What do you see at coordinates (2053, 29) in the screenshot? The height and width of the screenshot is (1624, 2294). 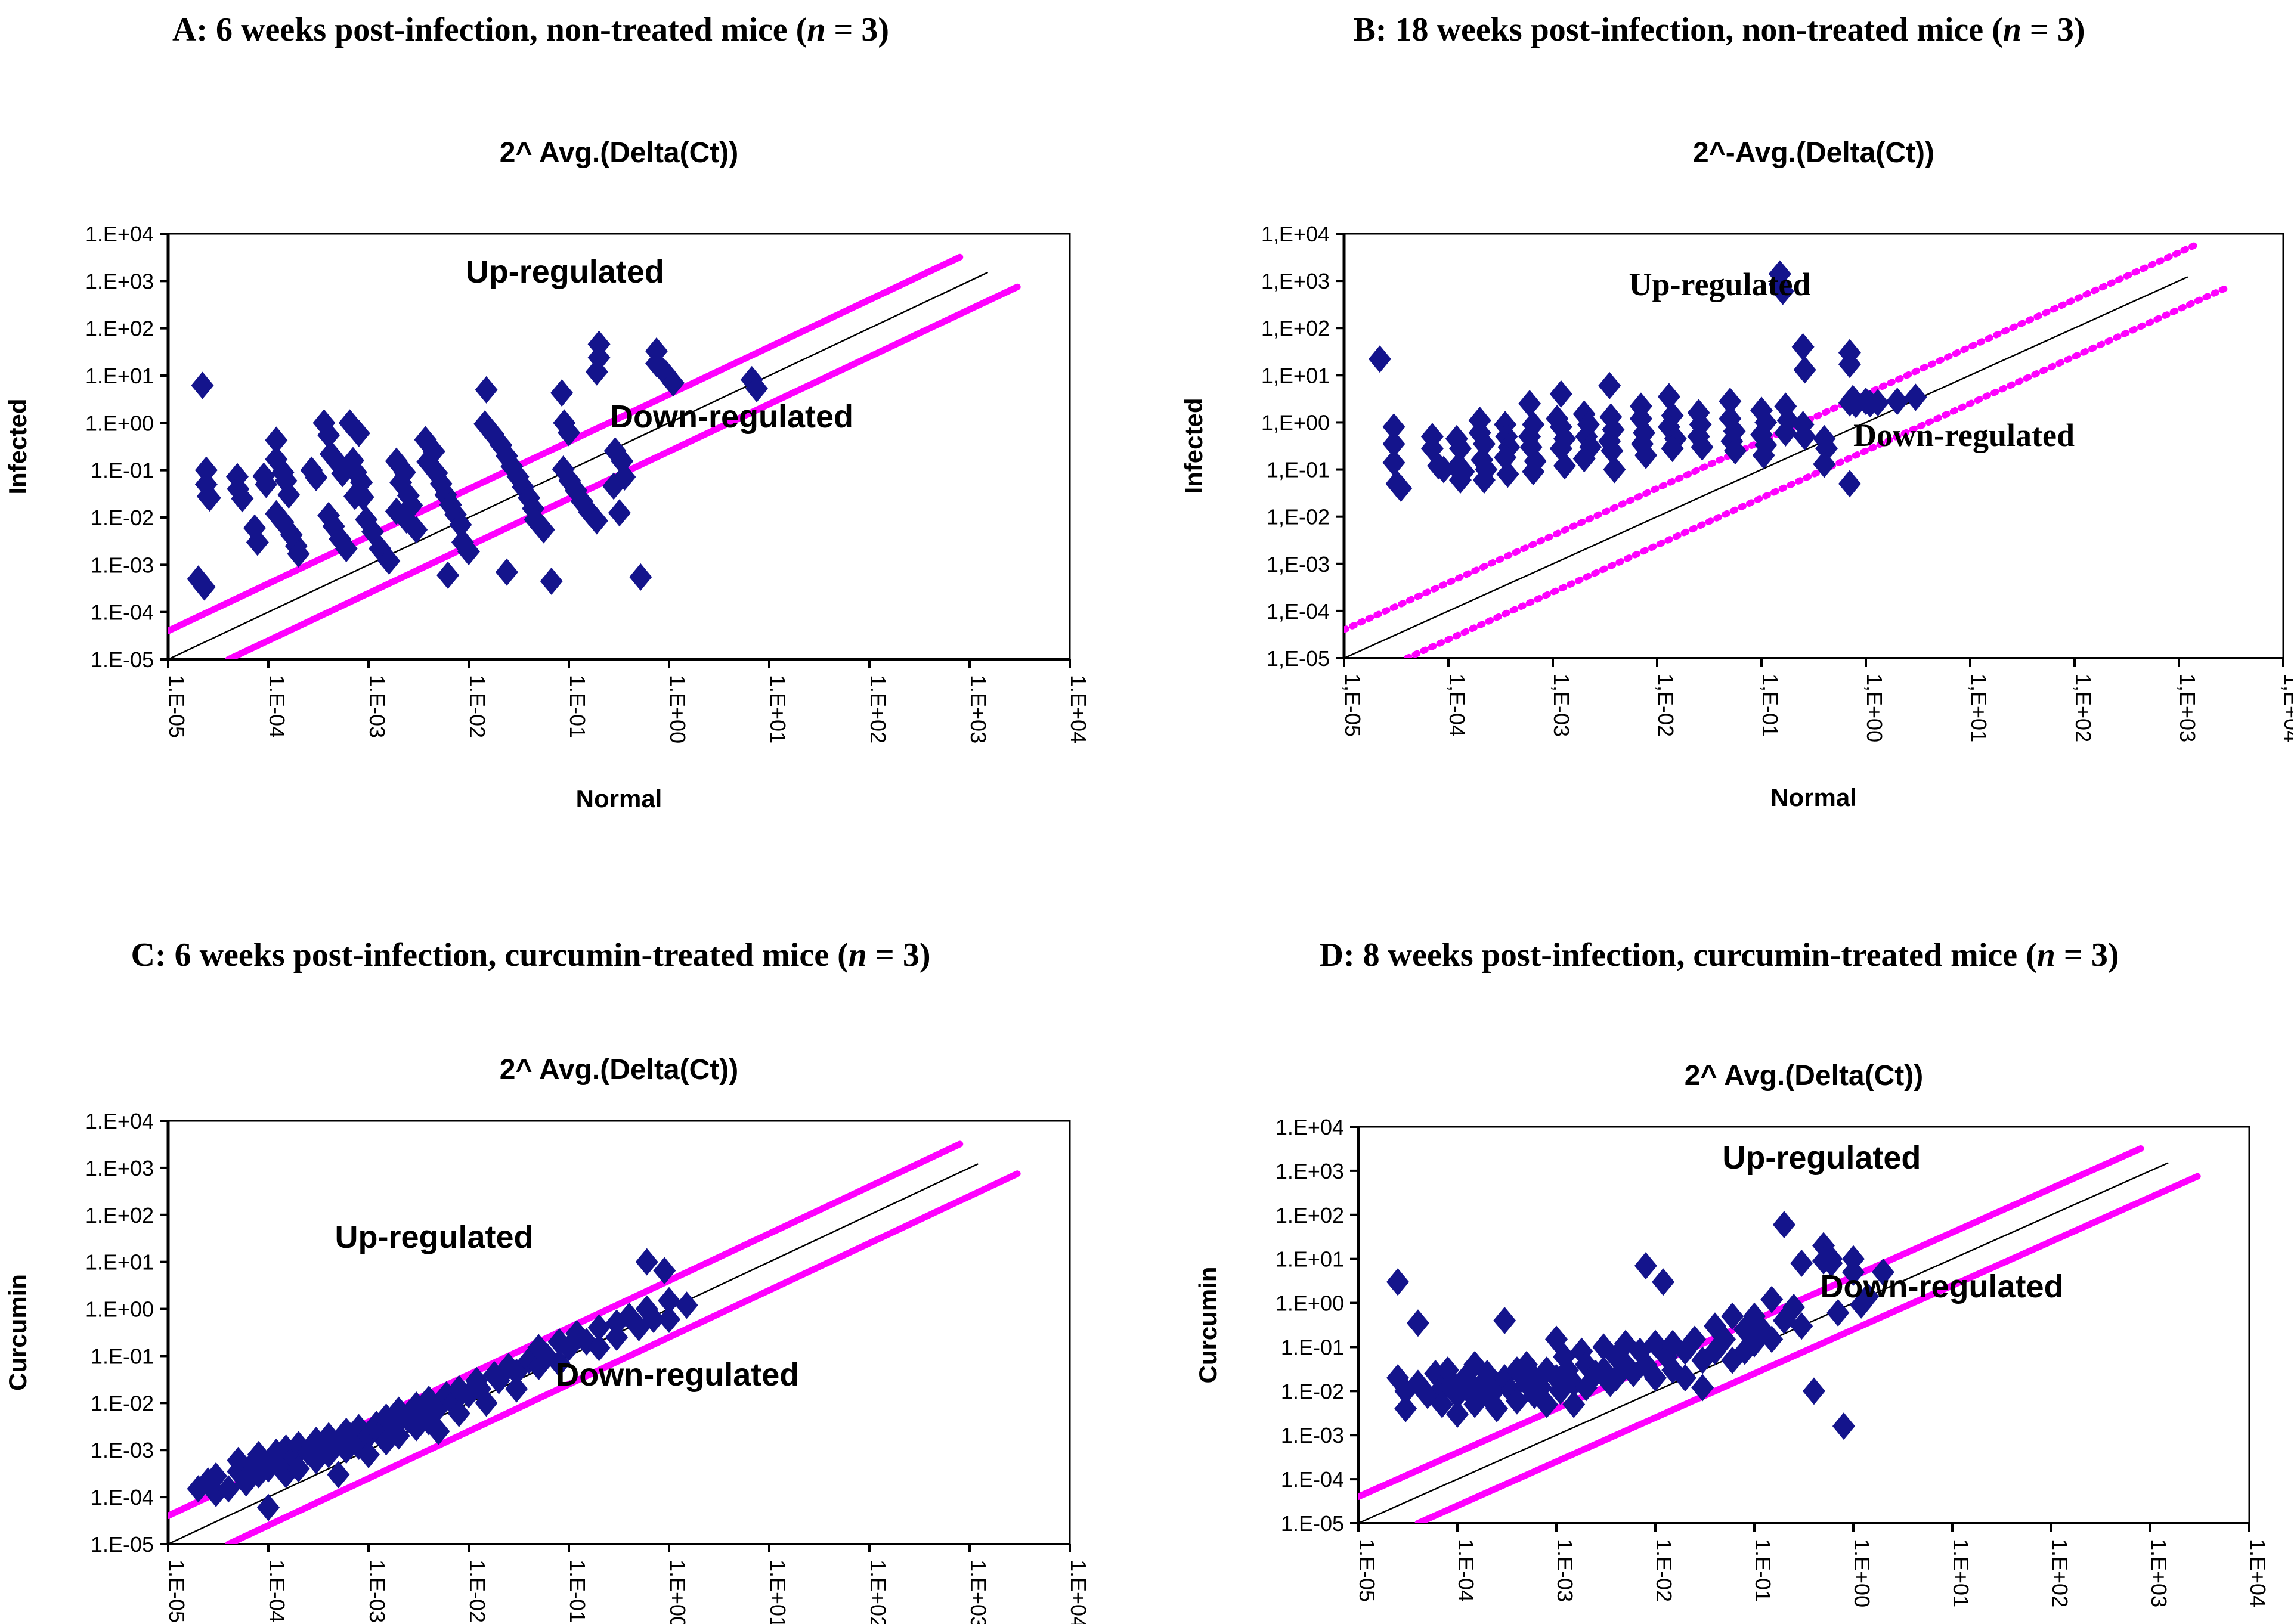 I see `panel-b-title-tail: = 3)` at bounding box center [2053, 29].